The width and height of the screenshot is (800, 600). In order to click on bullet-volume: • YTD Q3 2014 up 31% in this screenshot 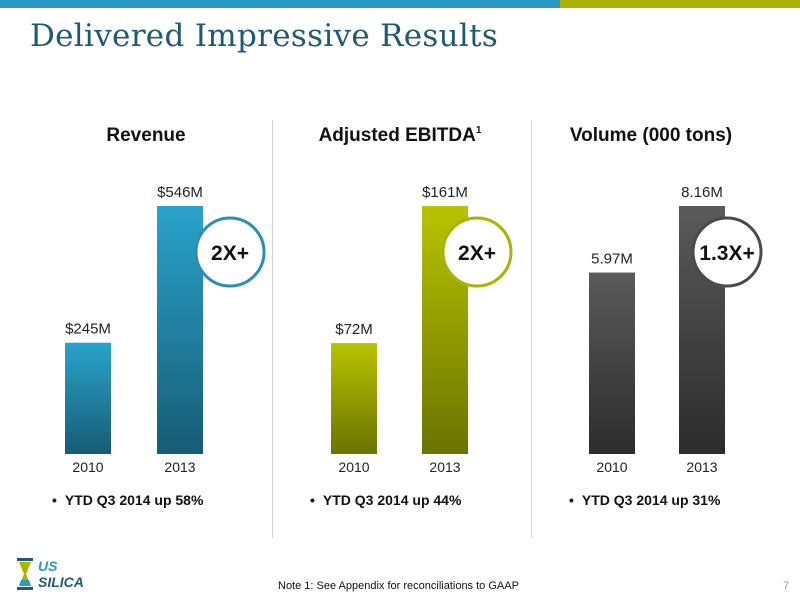, I will do `click(645, 500)`.